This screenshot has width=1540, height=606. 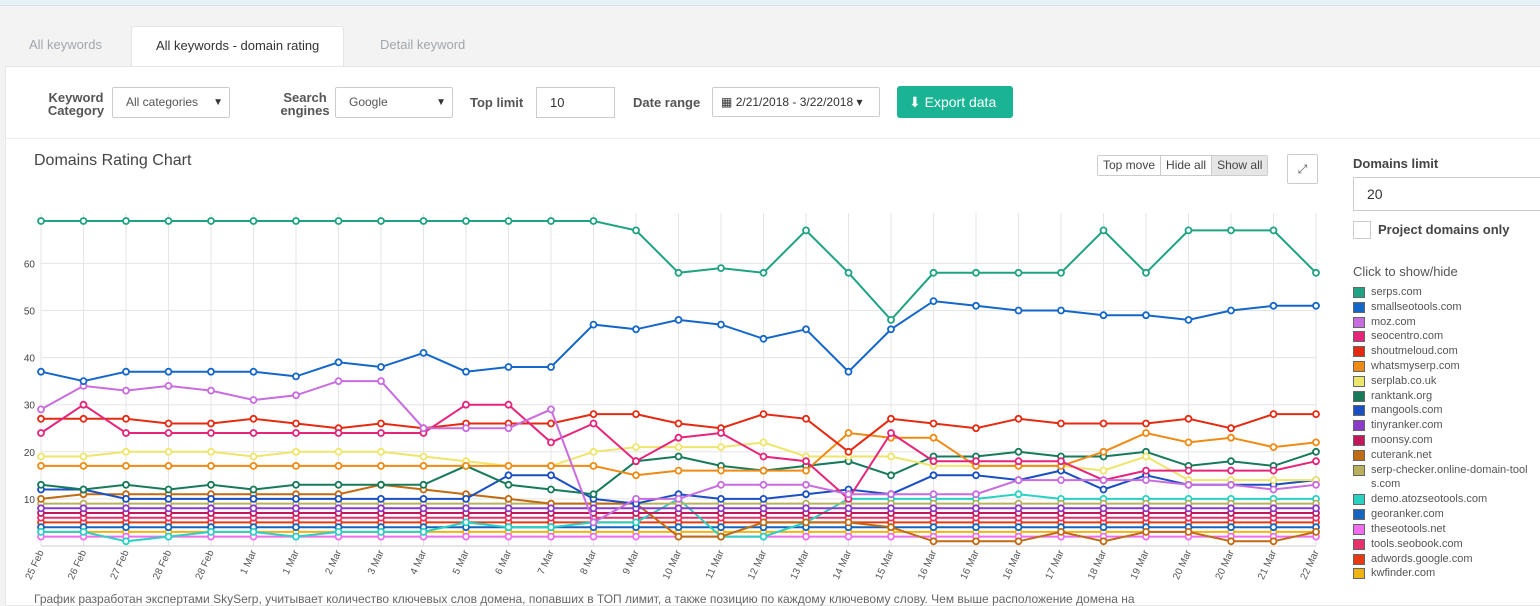 What do you see at coordinates (30, 264) in the screenshot?
I see `y-tick-label: 60` at bounding box center [30, 264].